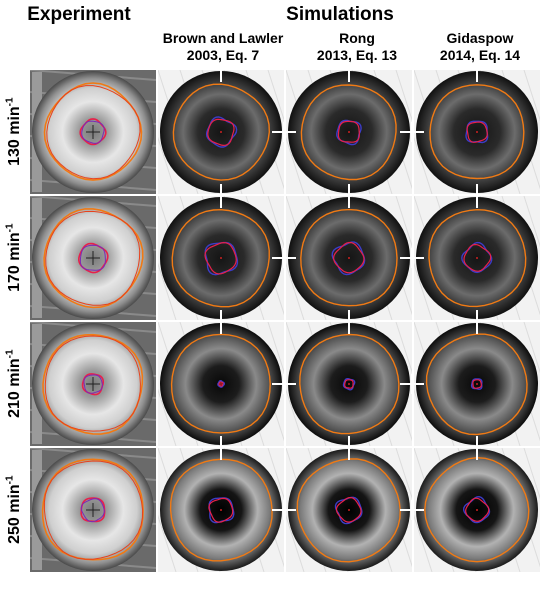 This screenshot has width=550, height=590. I want to click on column-header-line2: 2013, Eq. 13, so click(357, 55).